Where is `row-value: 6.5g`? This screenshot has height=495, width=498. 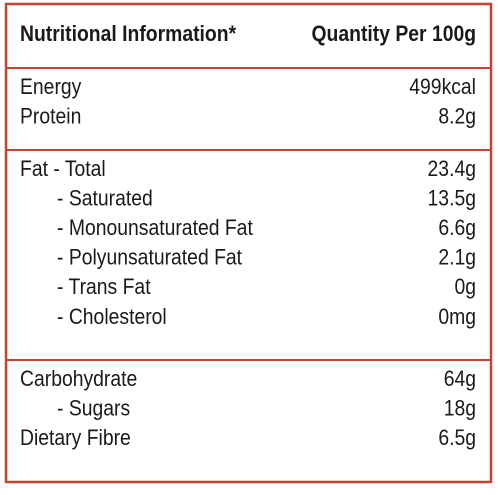
row-value: 6.5g is located at coordinates (457, 438).